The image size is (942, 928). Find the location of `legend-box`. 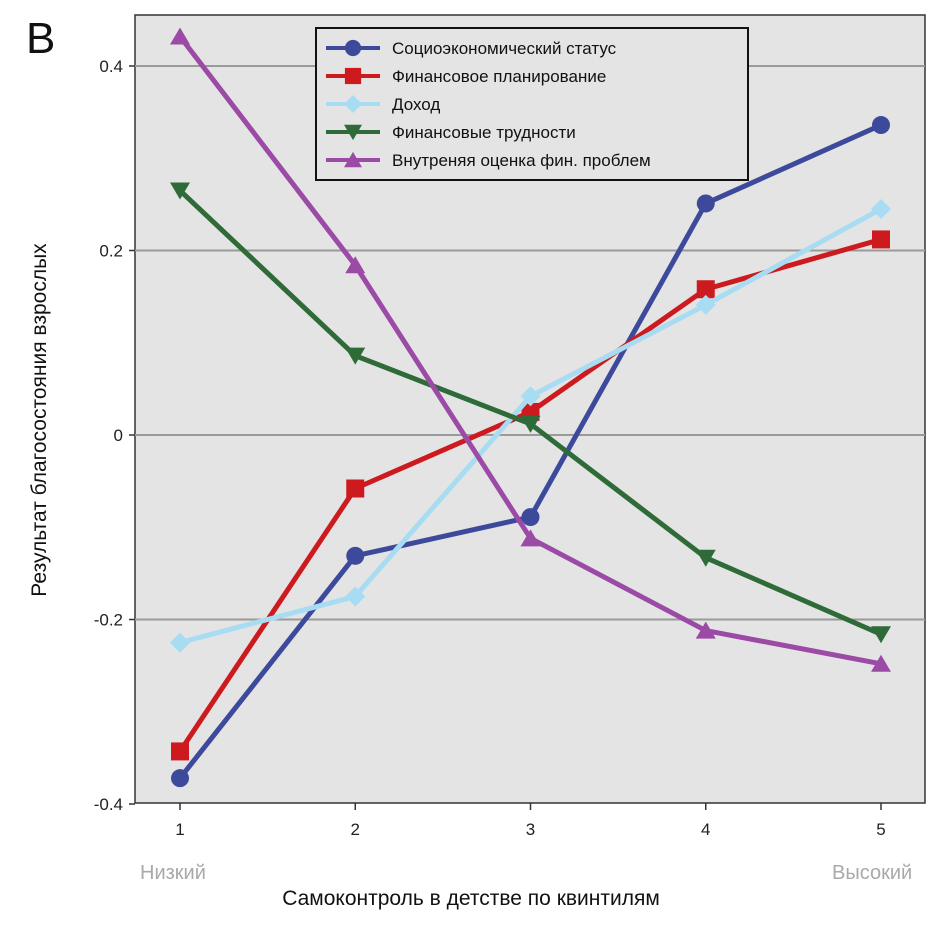

legend-box is located at coordinates (532, 104).